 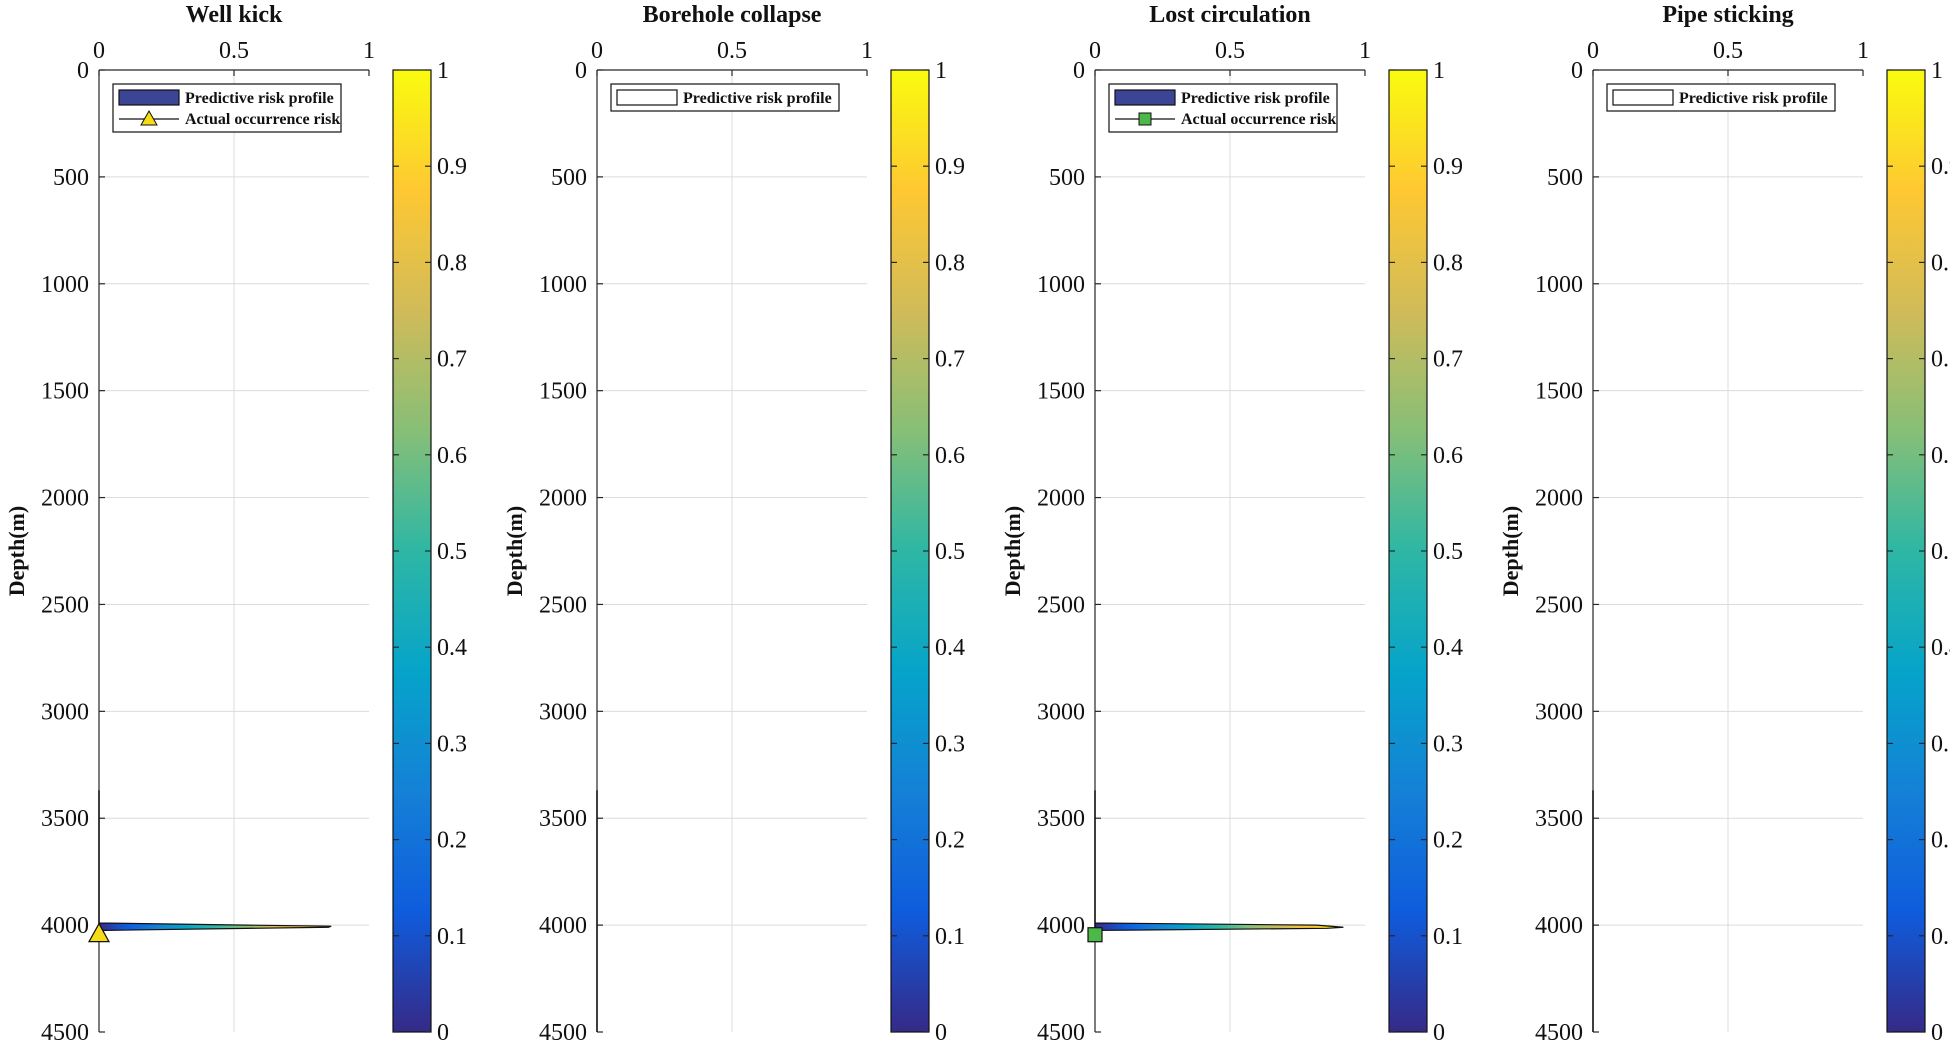 I want to click on risk-profile-area, so click(x=1219, y=861).